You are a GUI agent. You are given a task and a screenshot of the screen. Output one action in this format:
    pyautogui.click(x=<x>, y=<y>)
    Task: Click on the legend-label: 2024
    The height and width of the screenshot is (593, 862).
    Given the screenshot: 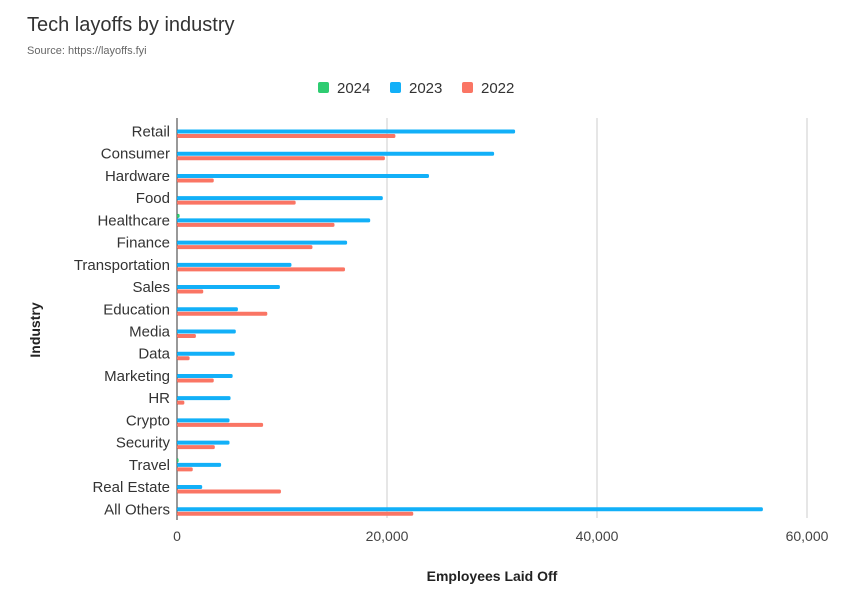 What is the action you would take?
    pyautogui.click(x=353, y=88)
    